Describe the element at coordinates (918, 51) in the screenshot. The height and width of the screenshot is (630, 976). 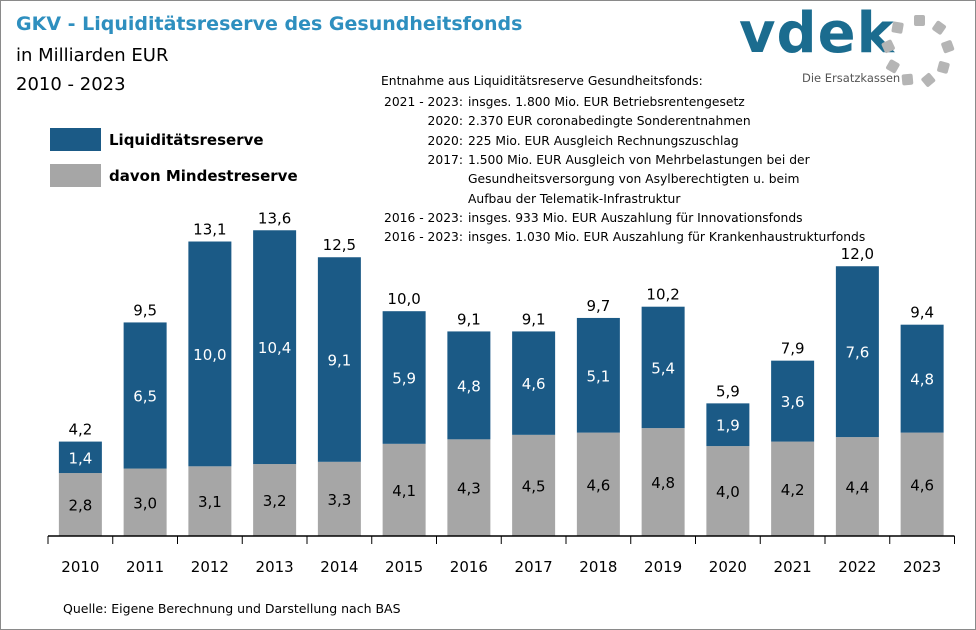
I see `logo-ring-icon` at that location.